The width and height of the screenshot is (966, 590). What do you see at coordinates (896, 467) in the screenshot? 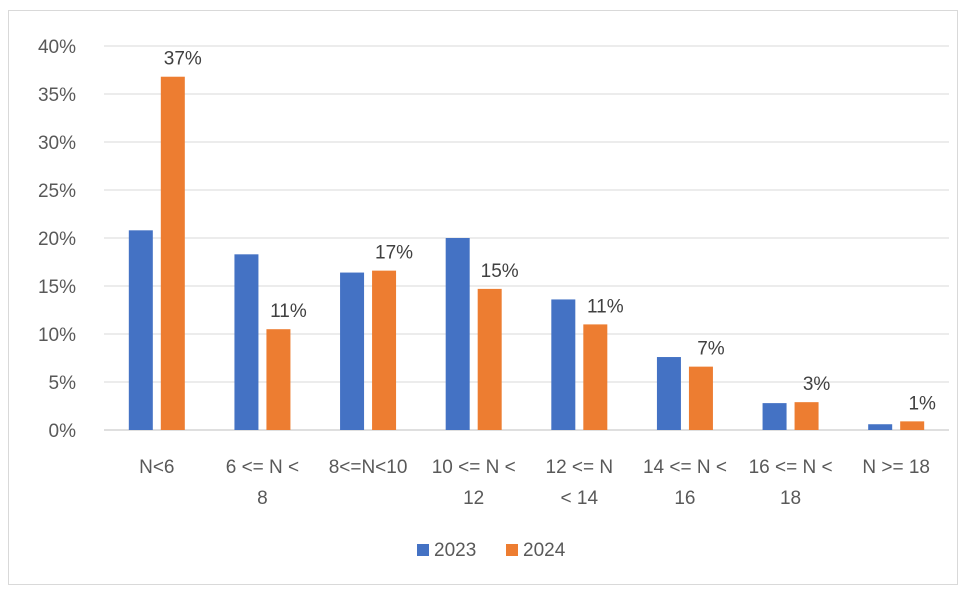
I see `category-label: N >= 18` at bounding box center [896, 467].